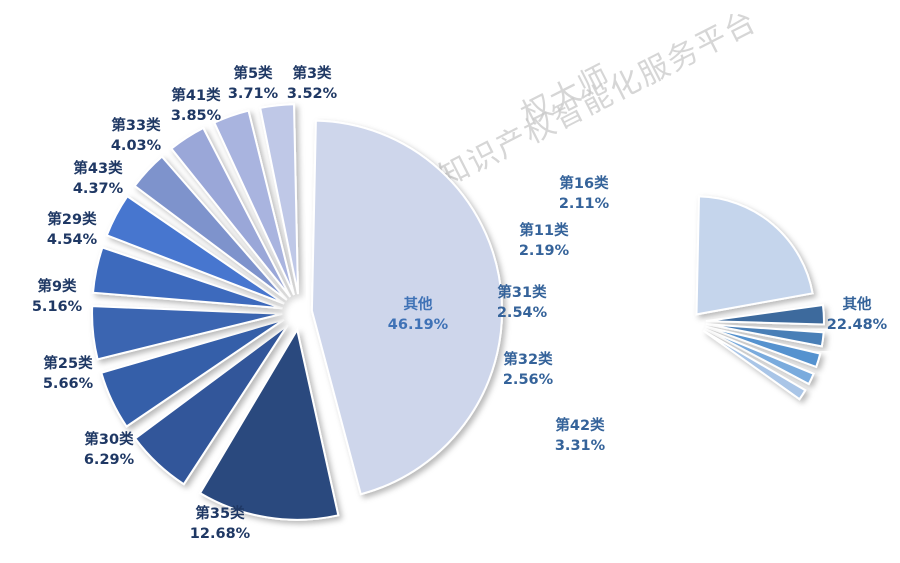  I want to click on slice-label-value: 4.03%, so click(136, 146).